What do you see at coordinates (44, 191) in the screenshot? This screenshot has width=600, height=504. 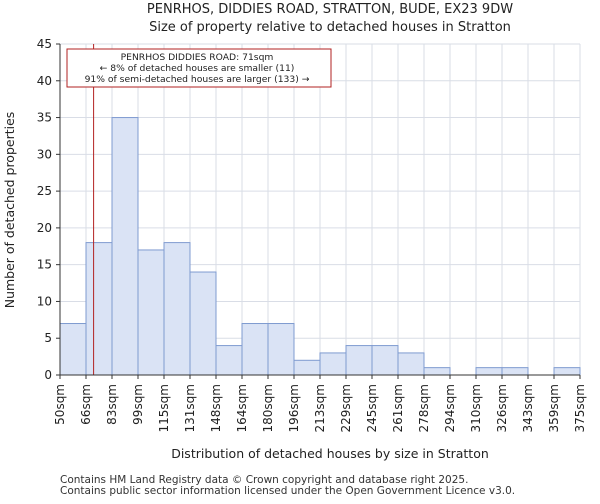 I see `y-tick-label: 25` at bounding box center [44, 191].